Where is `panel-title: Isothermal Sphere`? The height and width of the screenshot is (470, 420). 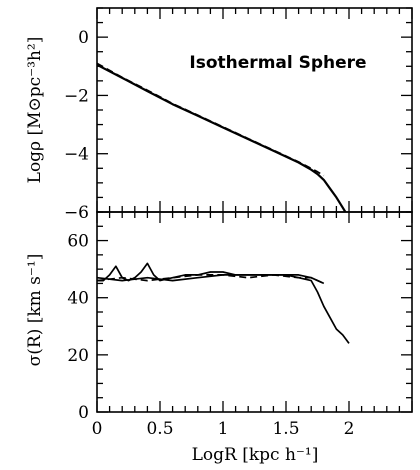 panel-title: Isothermal Sphere is located at coordinates (277, 63).